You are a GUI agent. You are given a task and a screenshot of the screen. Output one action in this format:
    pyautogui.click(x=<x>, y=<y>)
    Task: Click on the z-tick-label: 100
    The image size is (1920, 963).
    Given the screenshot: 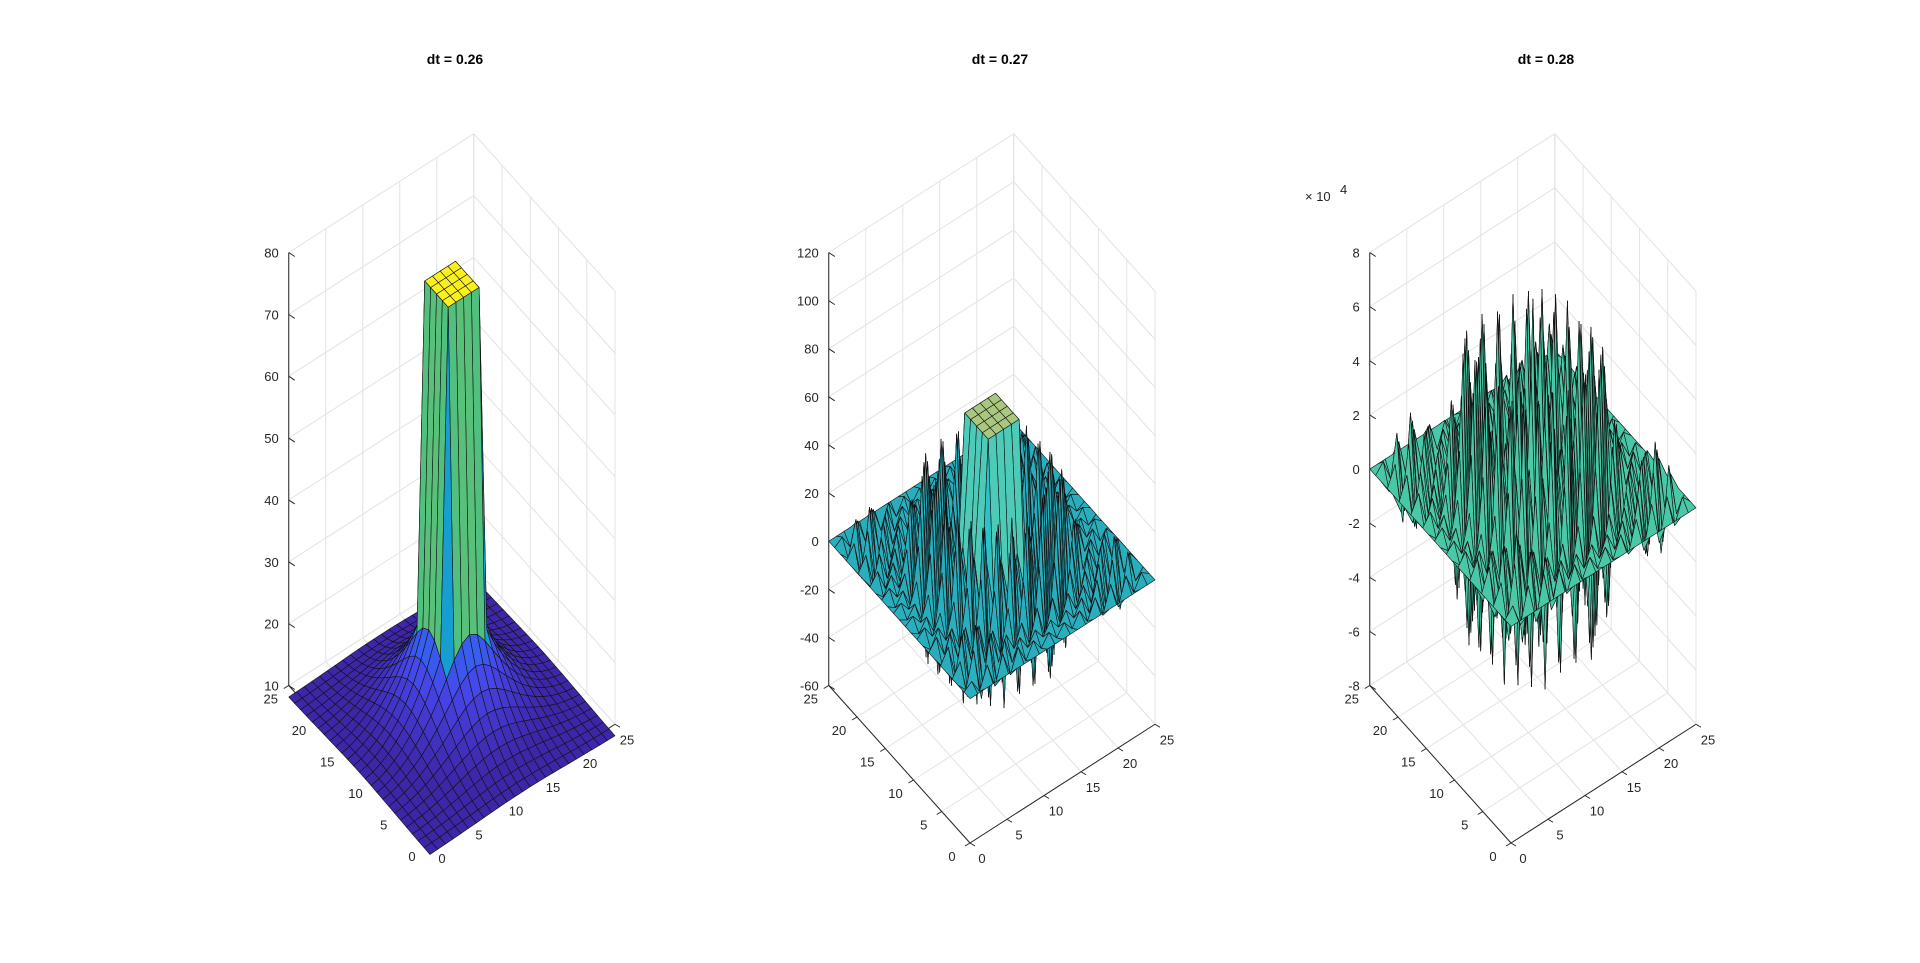 What is the action you would take?
    pyautogui.click(x=808, y=301)
    